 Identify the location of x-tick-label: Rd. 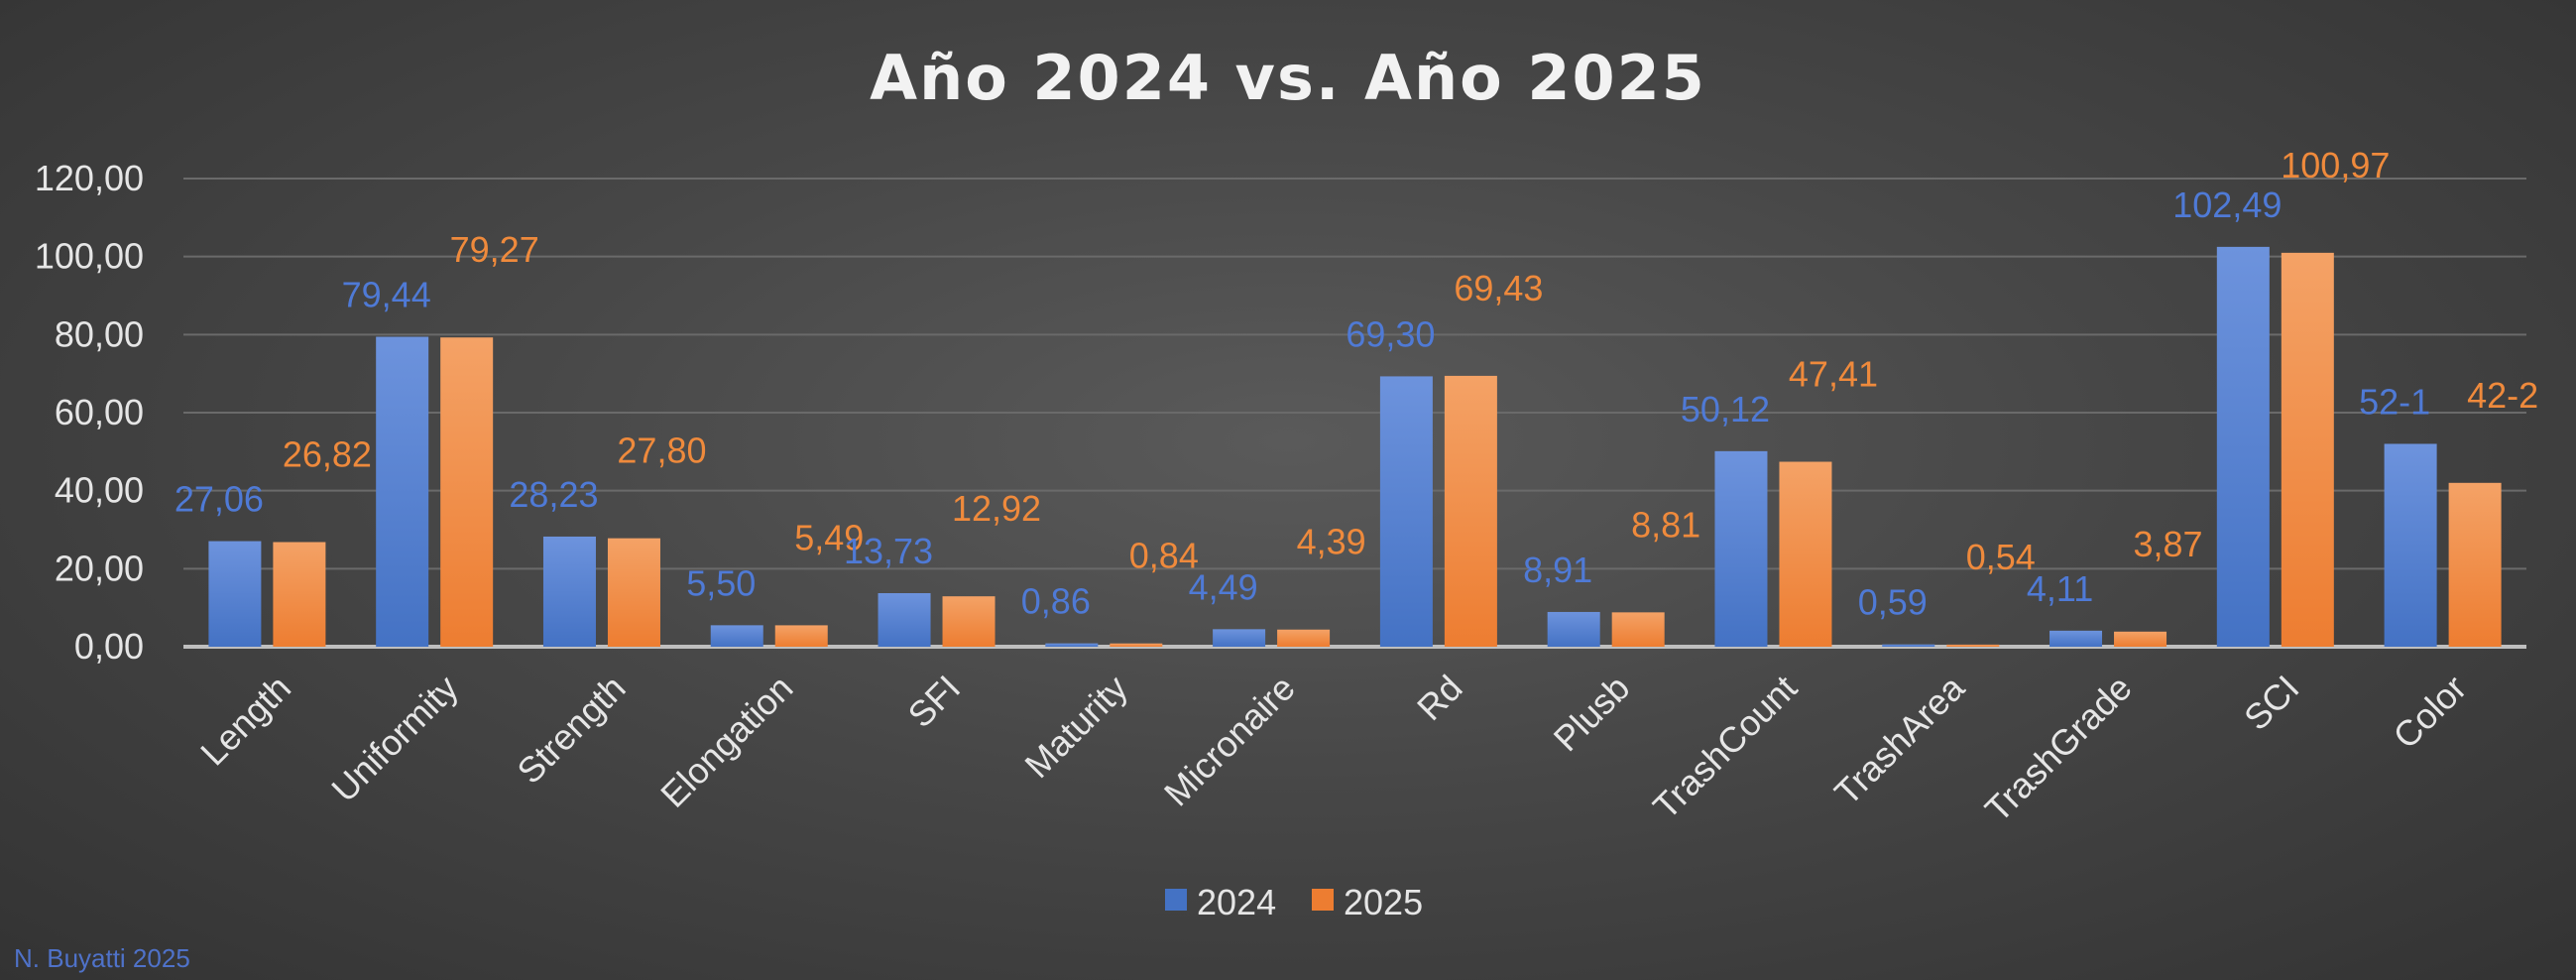
(1439, 699).